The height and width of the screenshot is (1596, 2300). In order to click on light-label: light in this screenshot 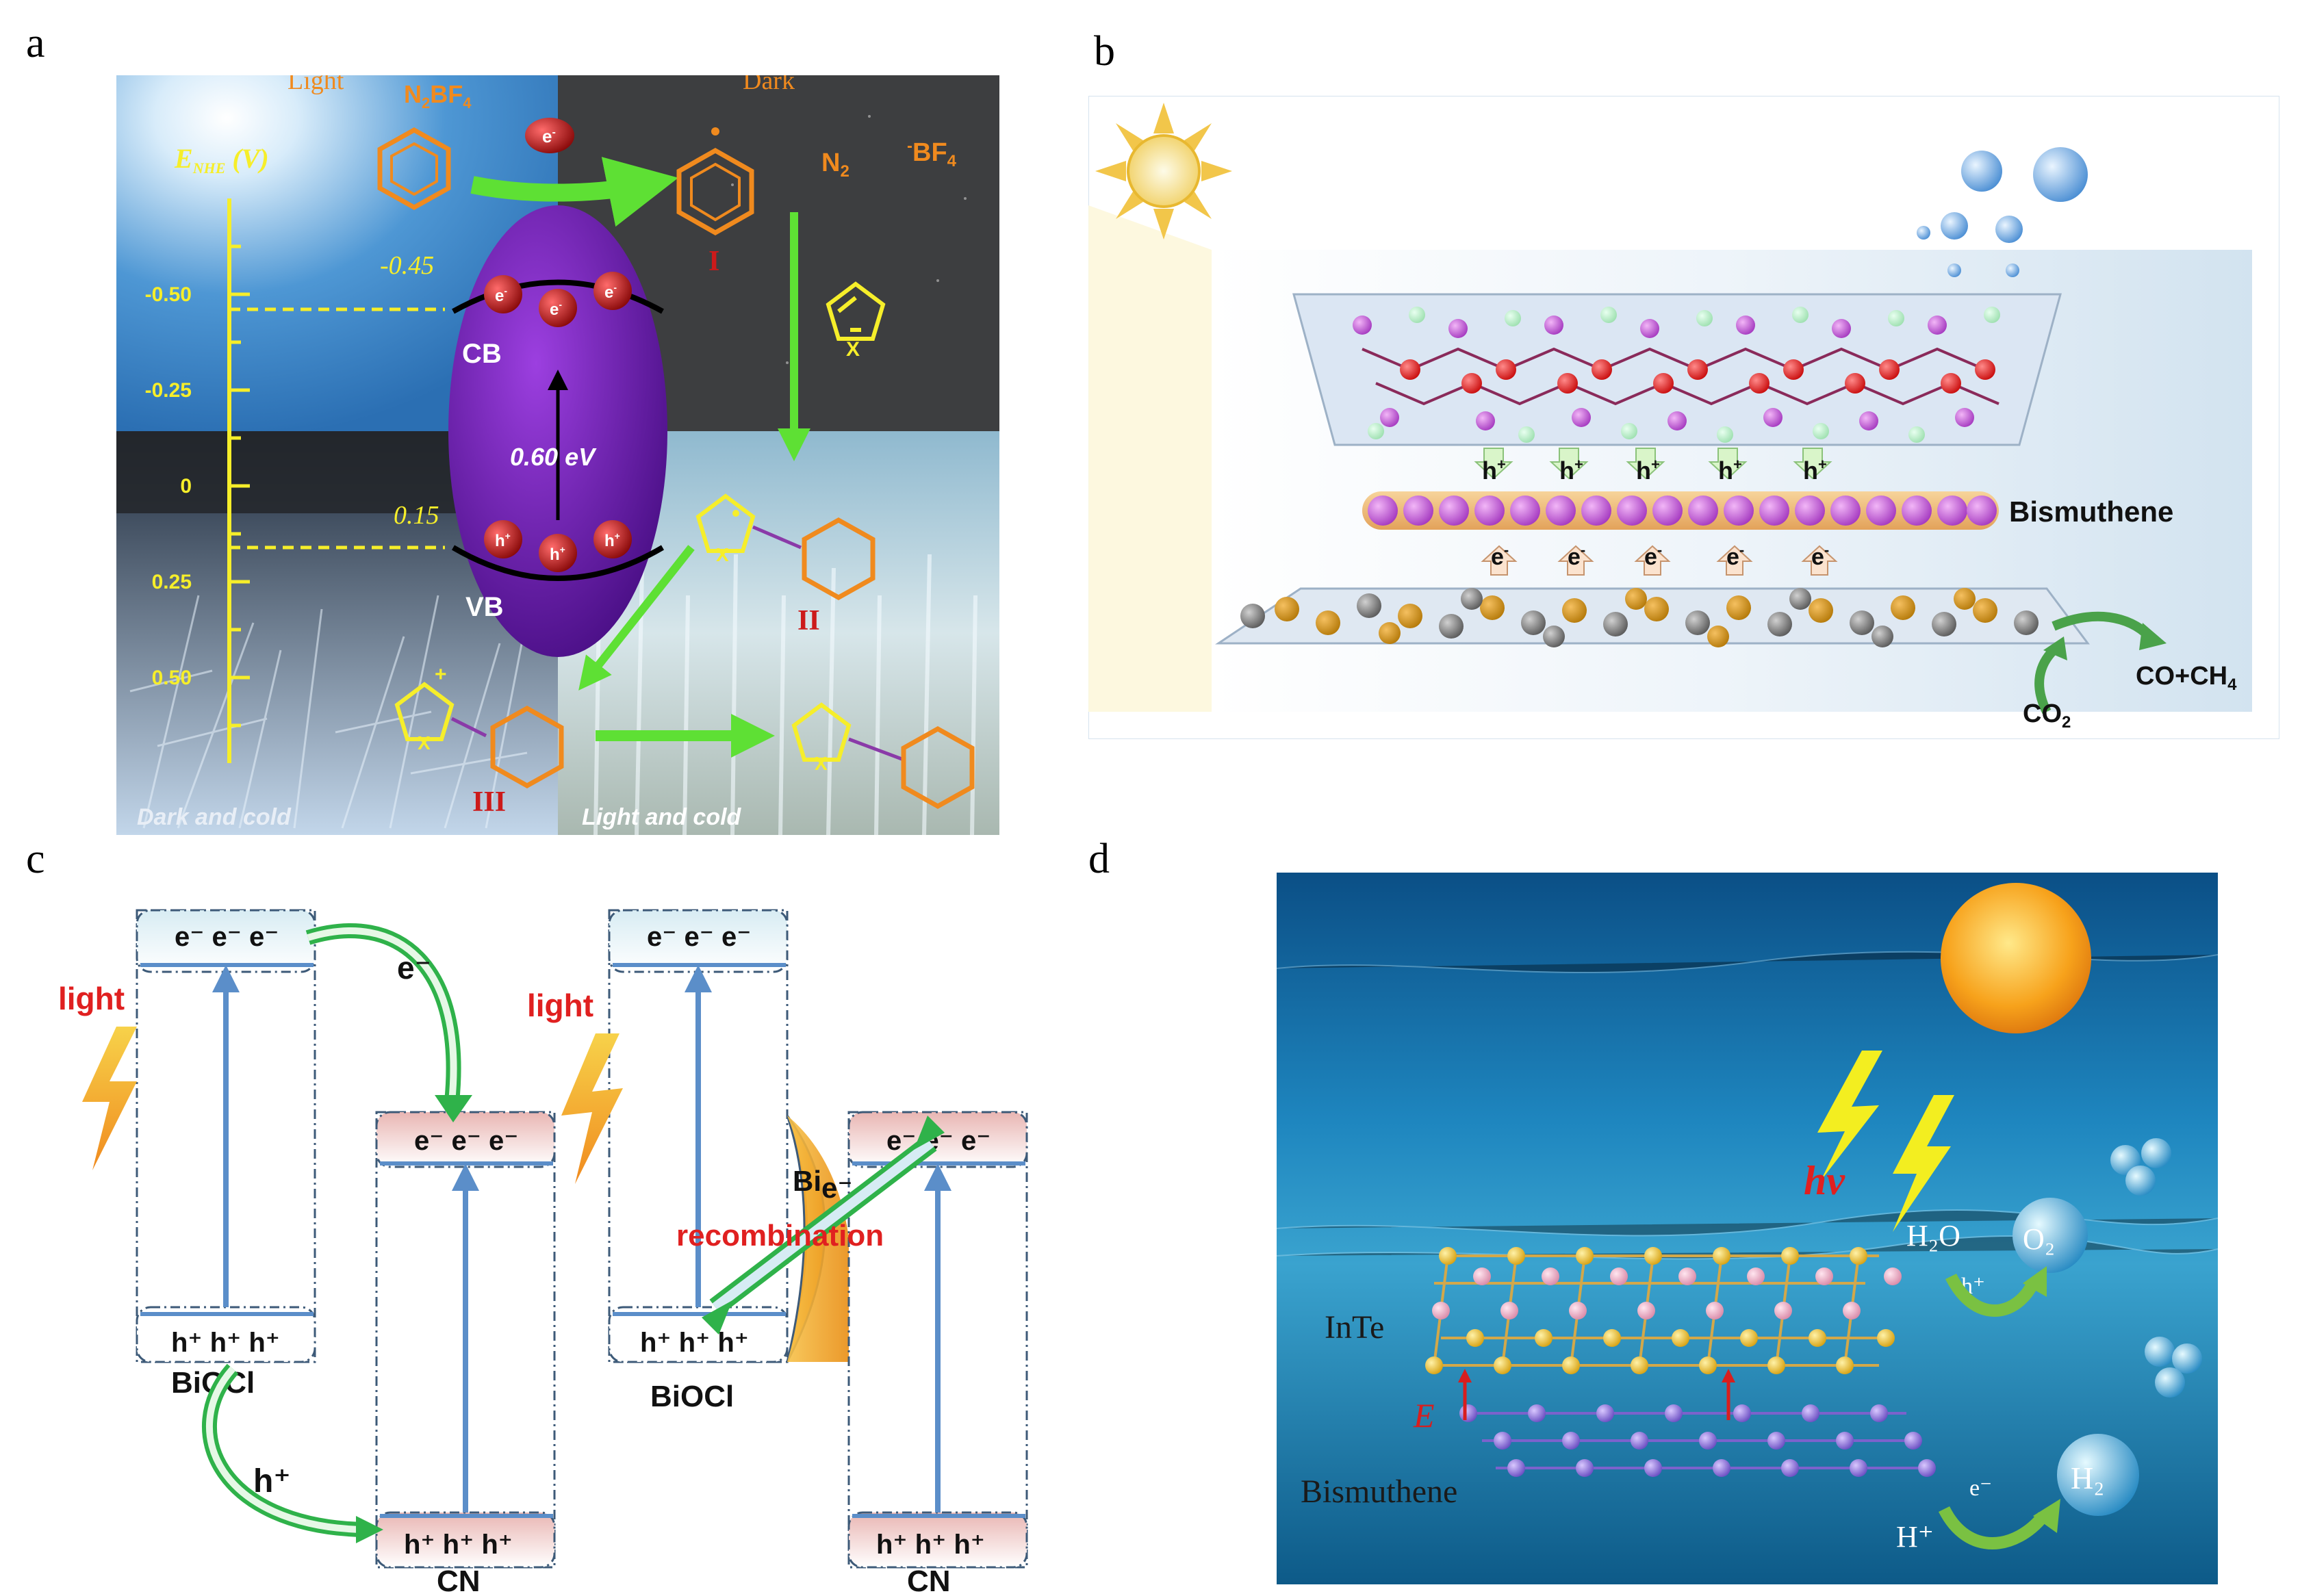, I will do `click(91, 998)`.